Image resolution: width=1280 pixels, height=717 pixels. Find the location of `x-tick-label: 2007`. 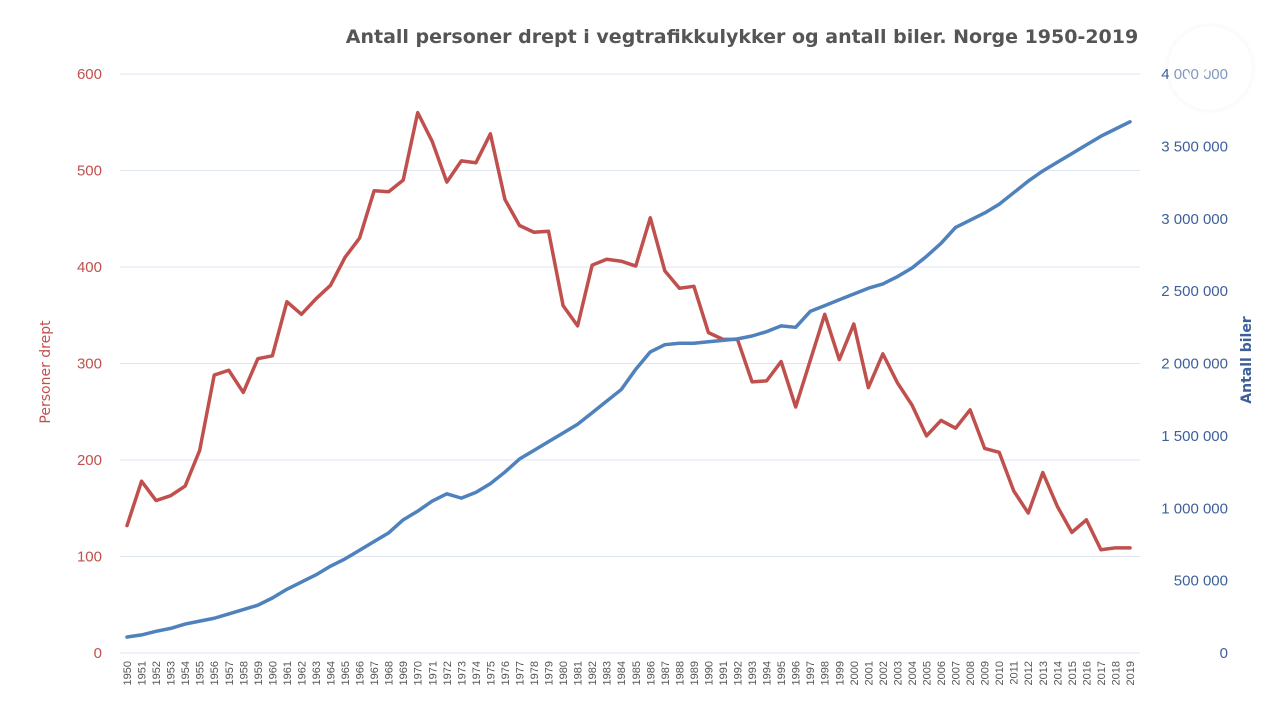

x-tick-label: 2007 is located at coordinates (957, 673).